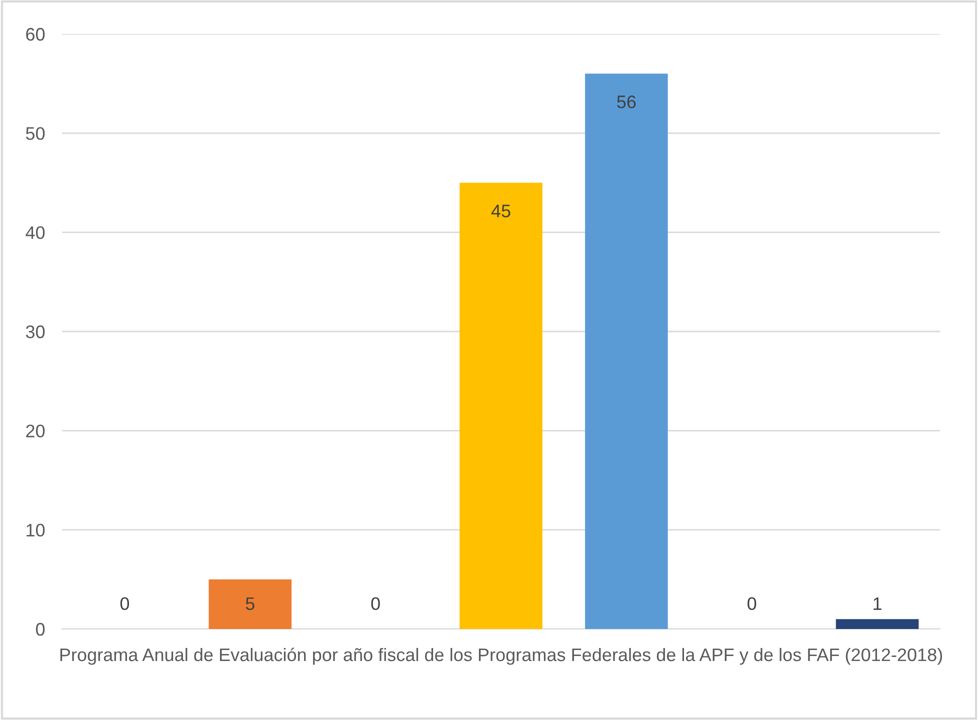 Image resolution: width=978 pixels, height=720 pixels. Describe the element at coordinates (35, 530) in the screenshot. I see `y-tick-label: 10` at that location.